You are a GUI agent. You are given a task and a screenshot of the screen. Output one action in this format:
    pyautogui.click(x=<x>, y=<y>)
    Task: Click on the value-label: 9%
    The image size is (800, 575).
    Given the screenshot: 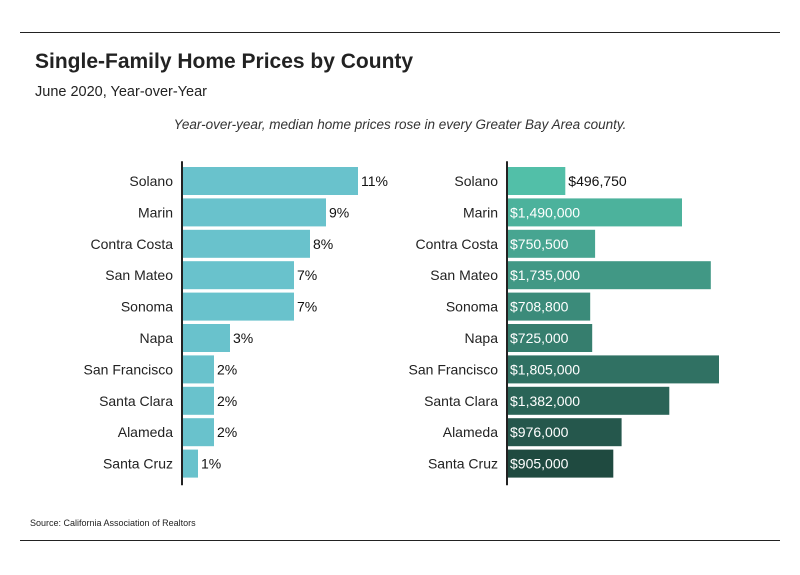 What is the action you would take?
    pyautogui.click(x=339, y=212)
    